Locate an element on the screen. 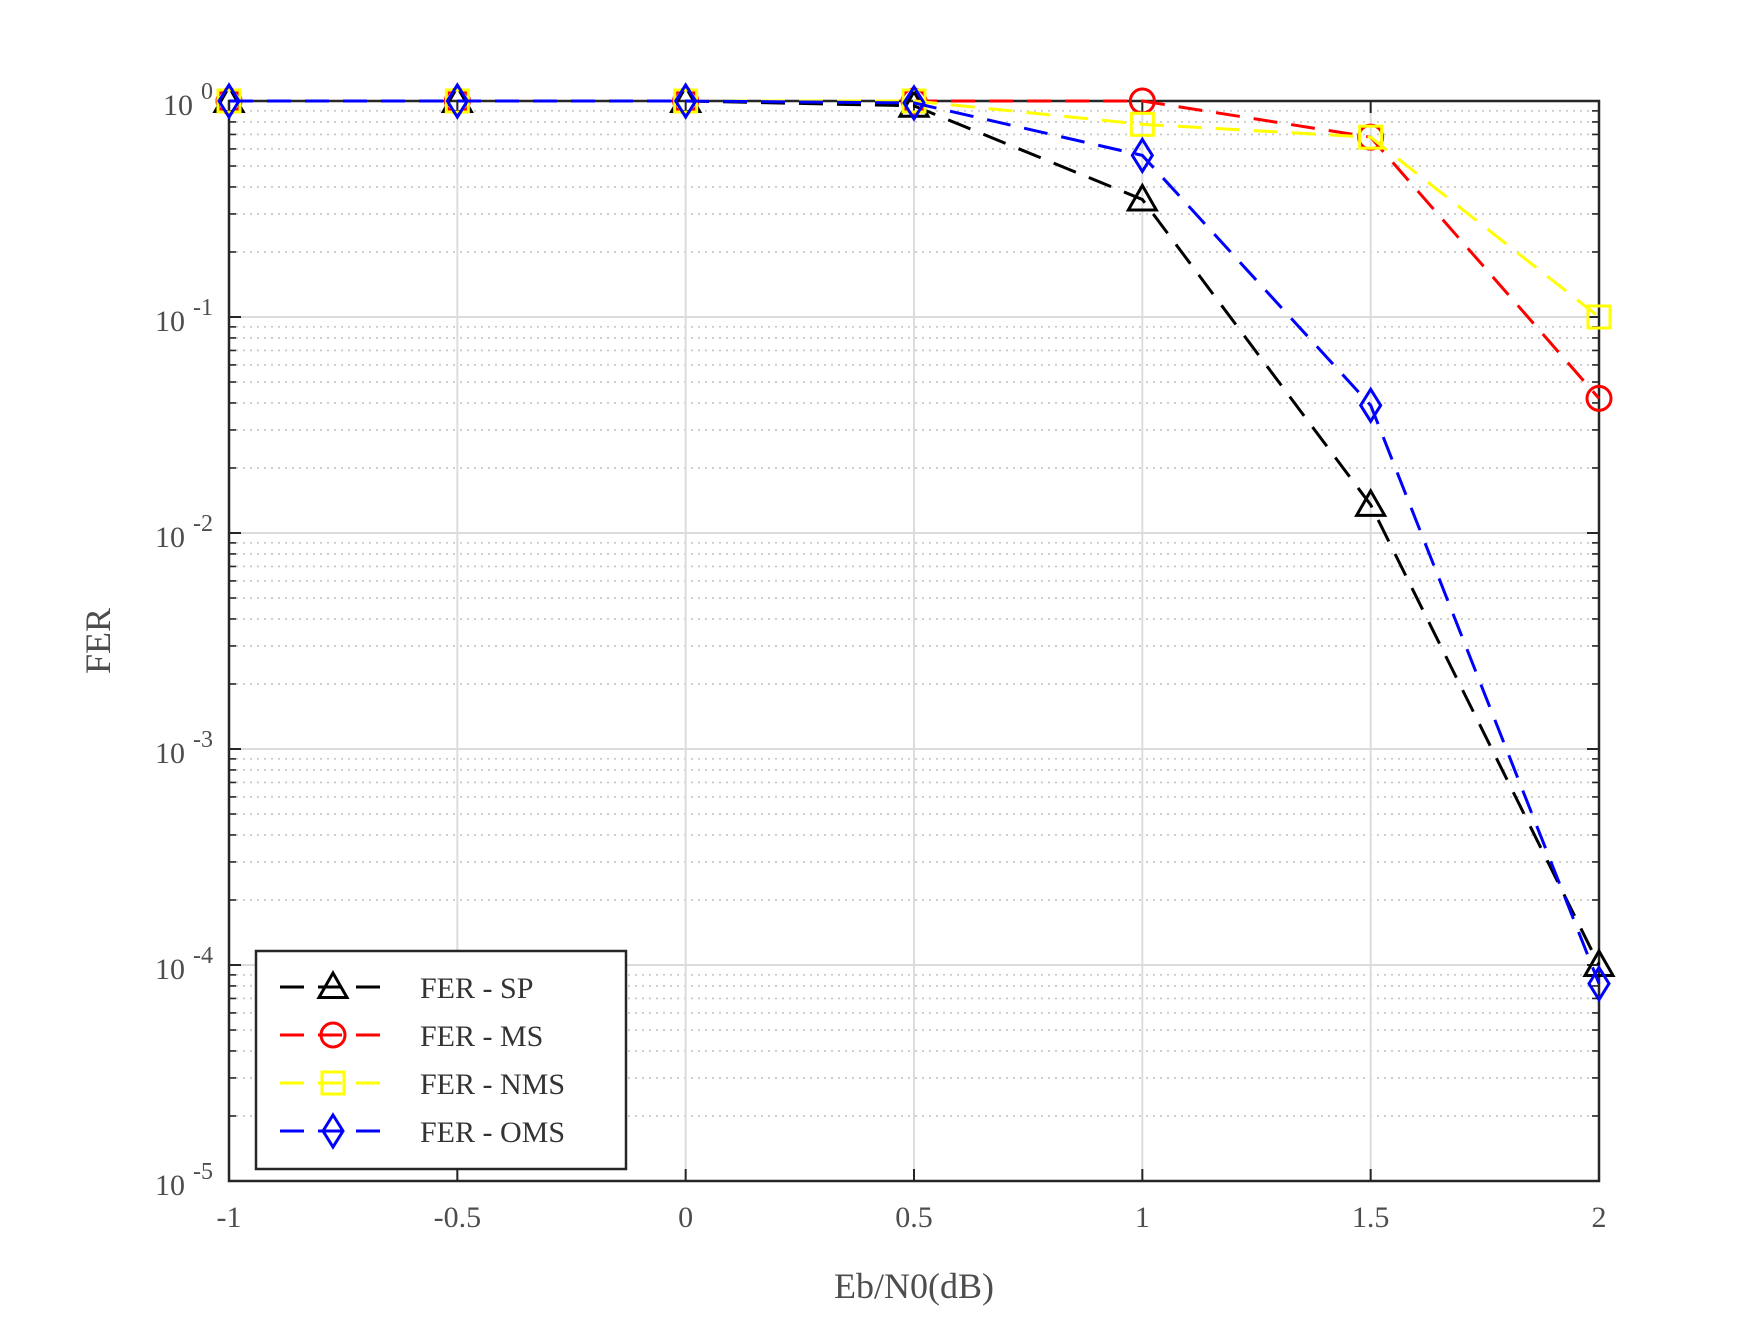 The height and width of the screenshot is (1317, 1754). y-axis-label: FER is located at coordinates (98, 641).